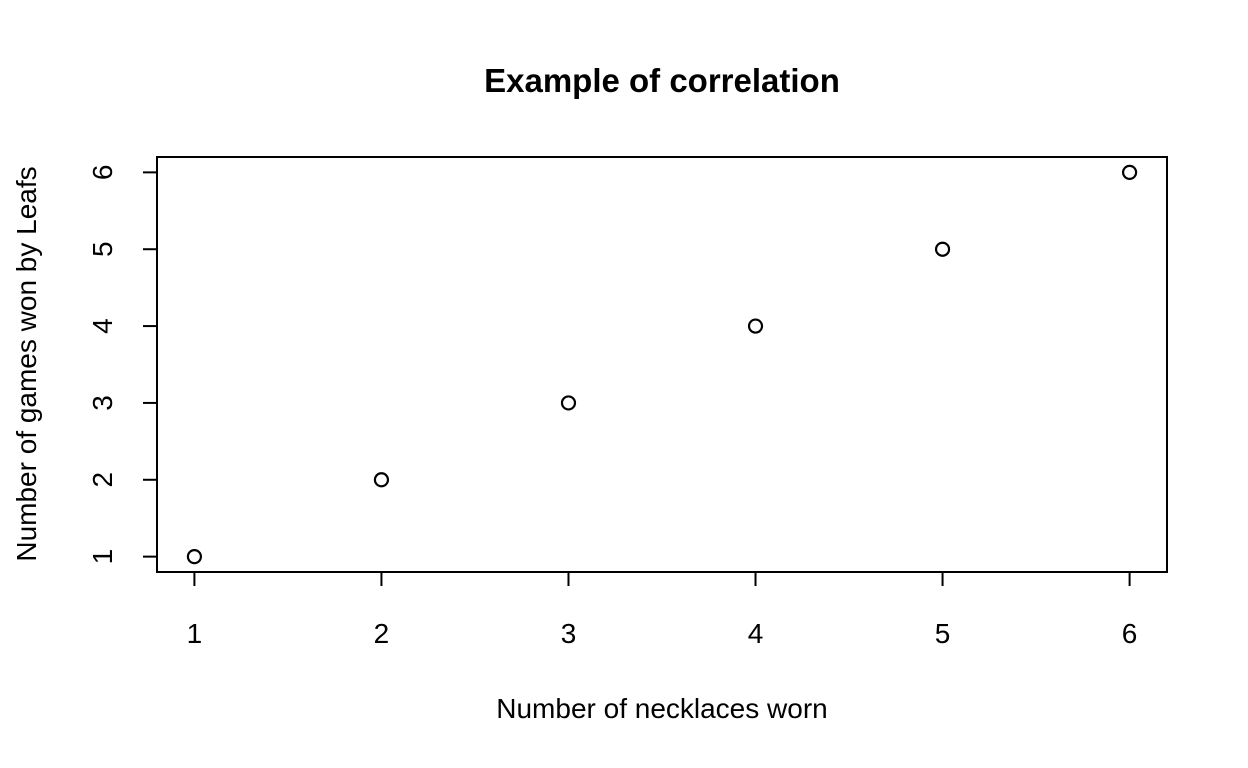 The height and width of the screenshot is (768, 1248). I want to click on y-tick-label: 1, so click(102, 557).